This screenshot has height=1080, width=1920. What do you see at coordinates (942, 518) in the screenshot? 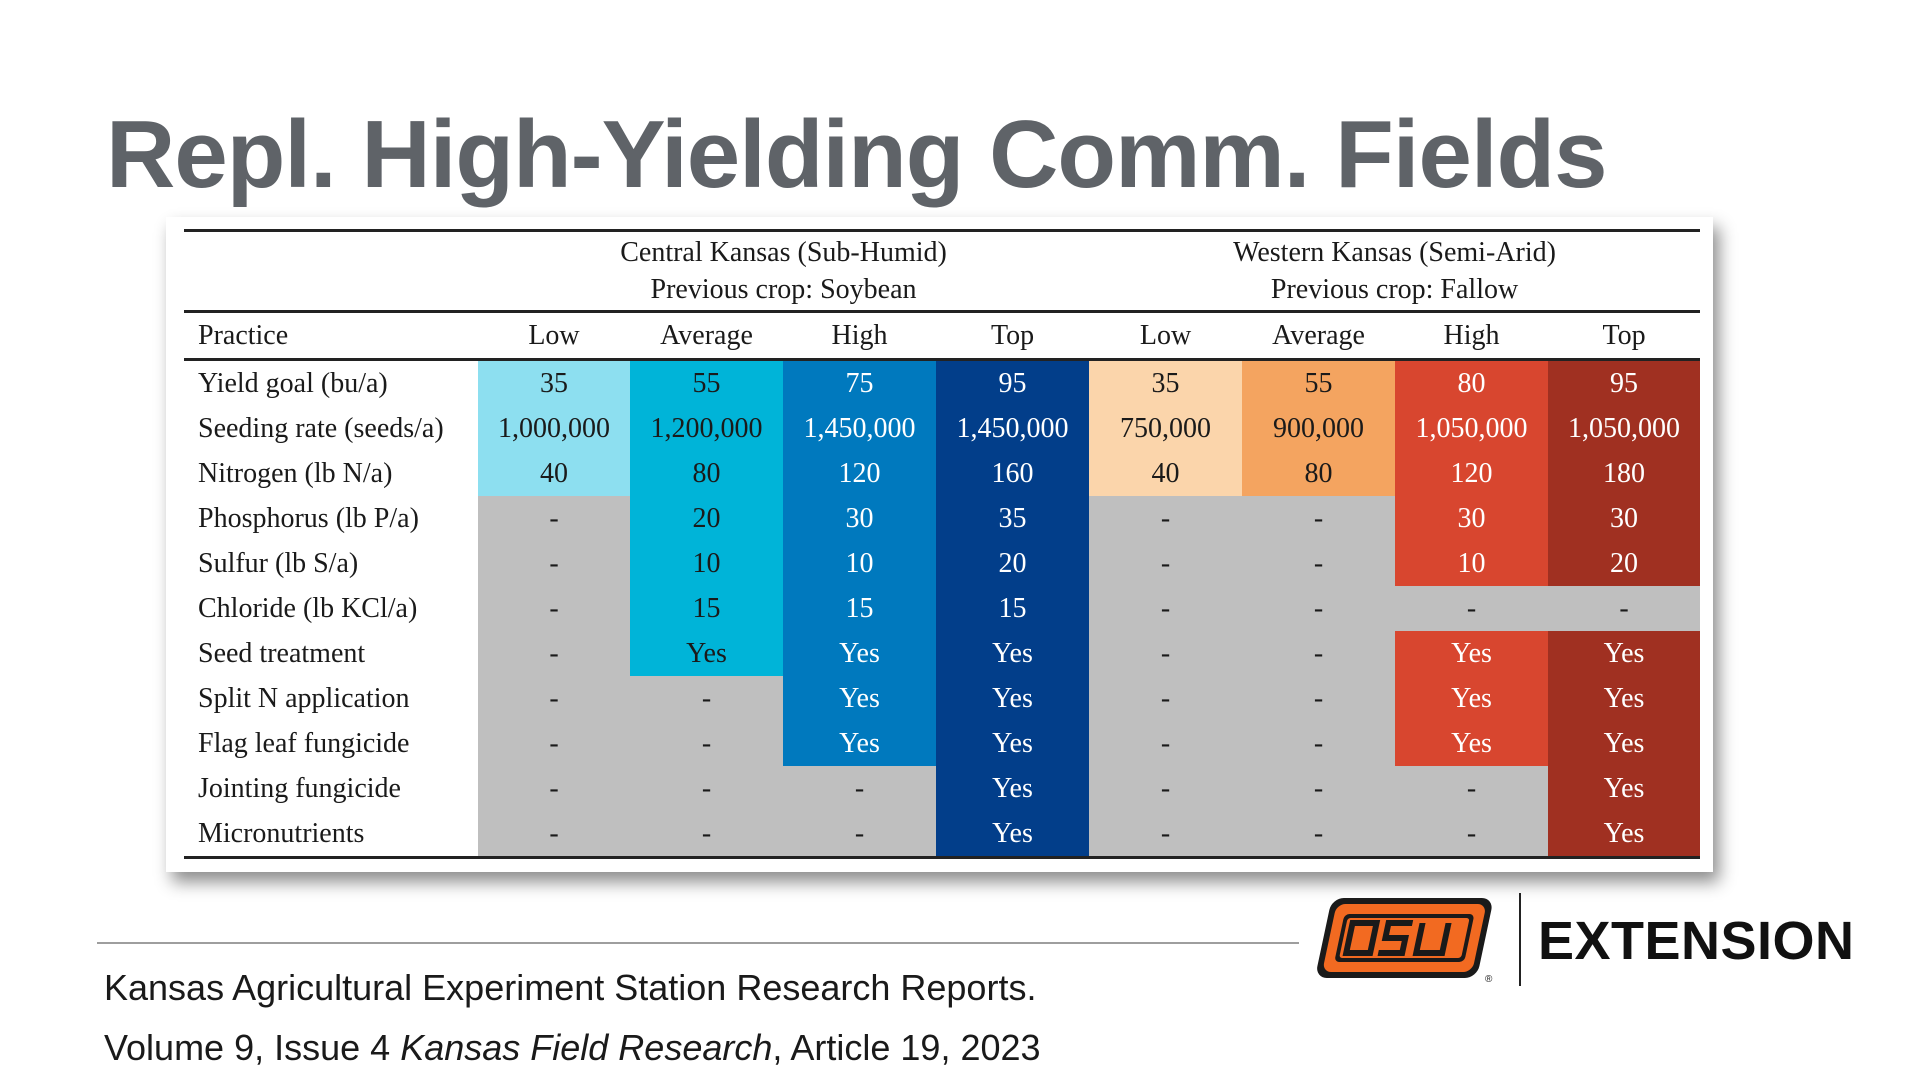
I see `table-row: Phosphorus (lb P/a) - 20 30 35 - - 30 30` at bounding box center [942, 518].